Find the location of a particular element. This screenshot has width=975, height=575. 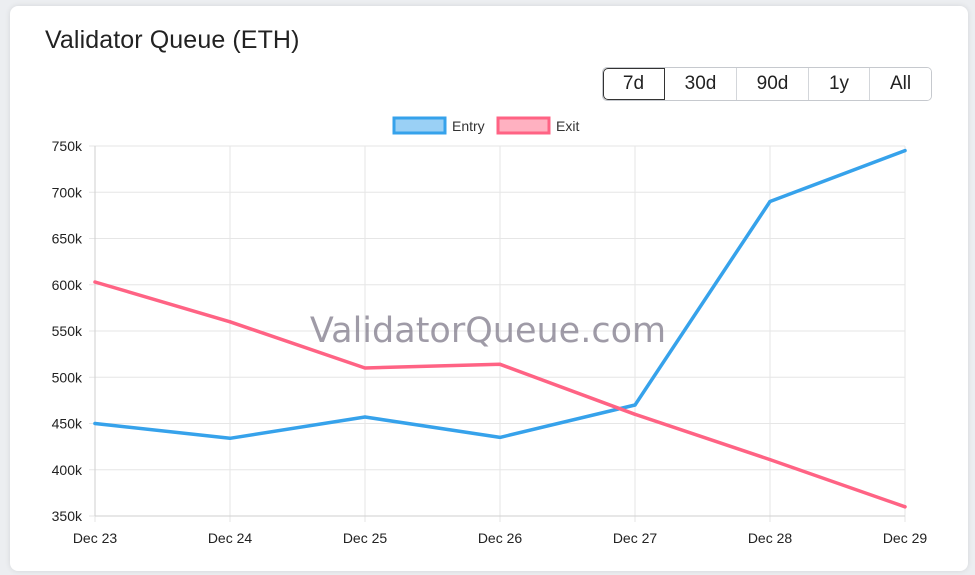

y-tick-label: 700k is located at coordinates (67, 192).